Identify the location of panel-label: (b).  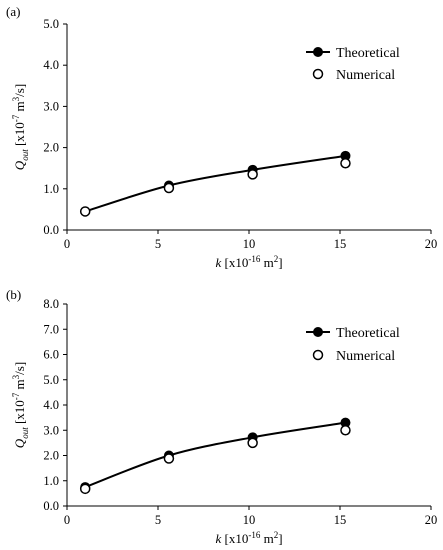
(13, 294).